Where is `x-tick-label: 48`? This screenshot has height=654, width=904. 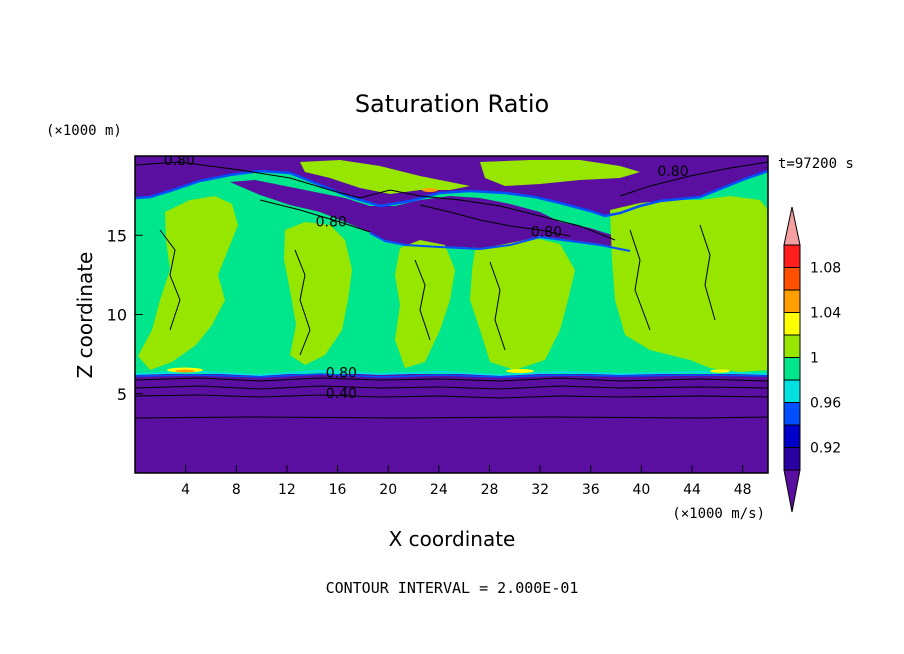 x-tick-label: 48 is located at coordinates (743, 490).